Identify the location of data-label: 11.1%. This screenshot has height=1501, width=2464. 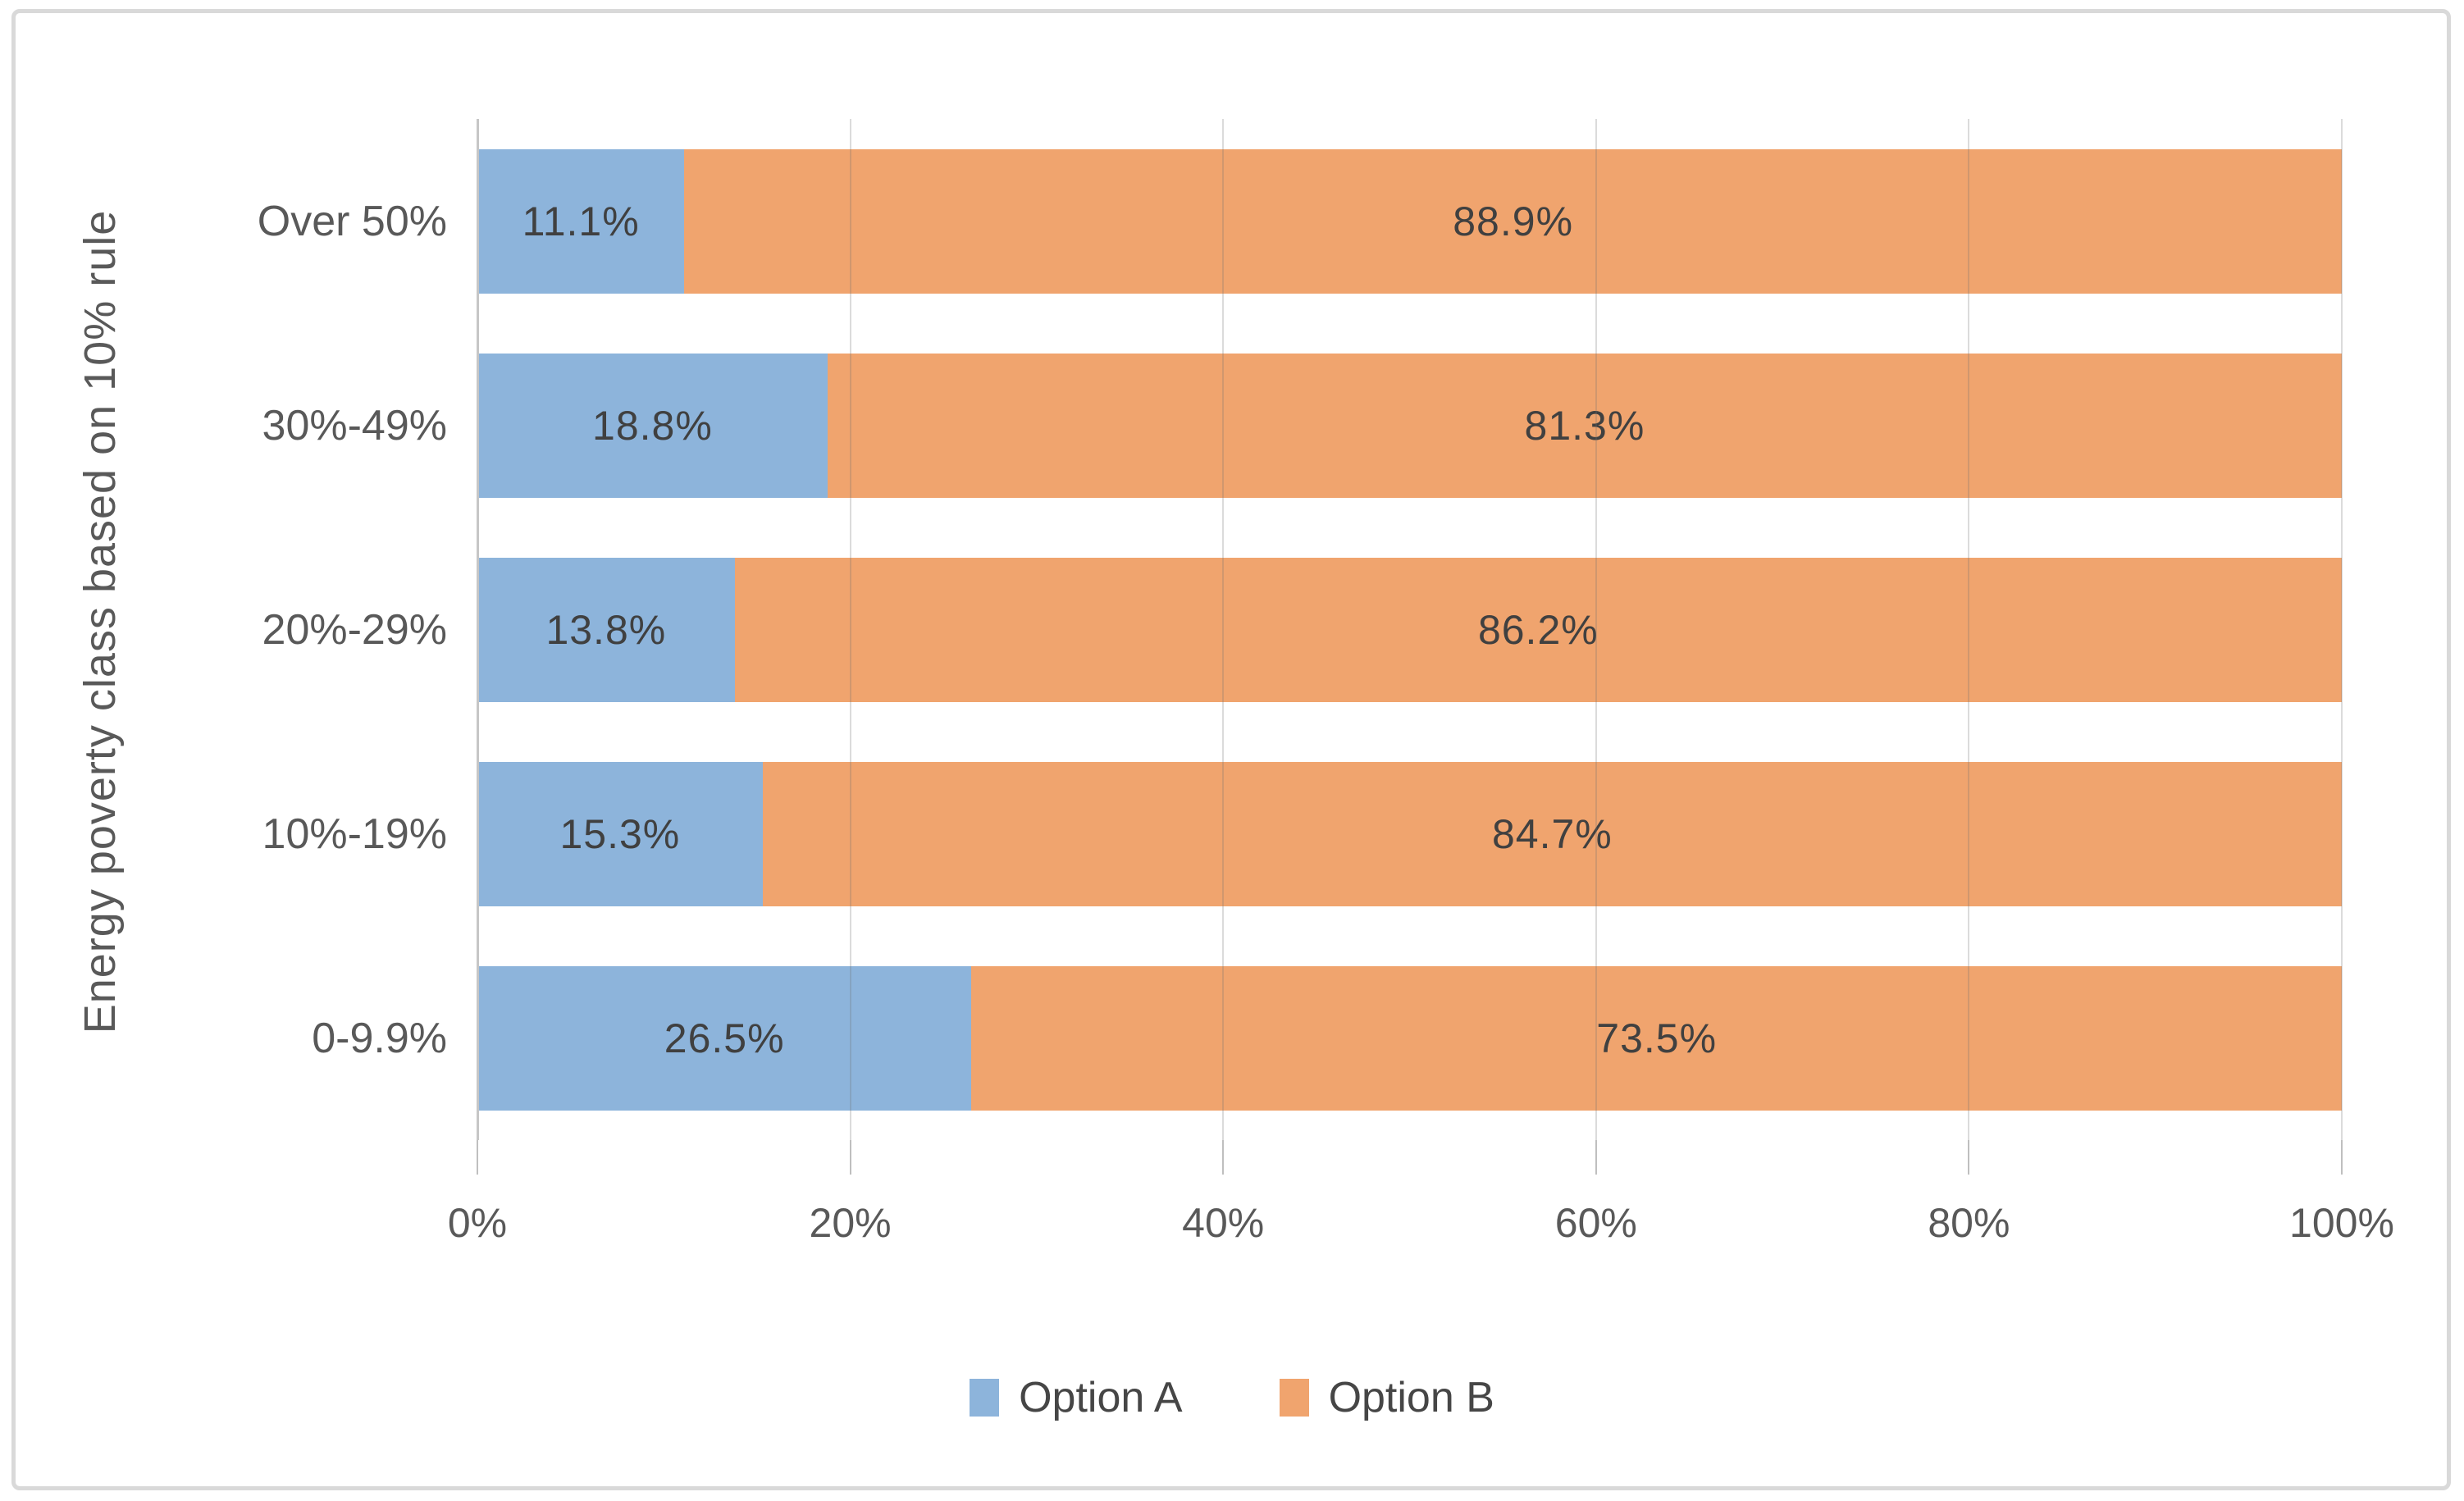
(581, 221).